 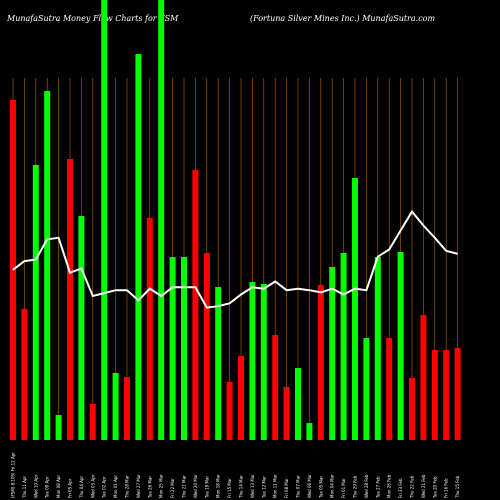 What do you see at coordinates (400, 488) in the screenshot?
I see `x-tick-label: Fri 23 Feb` at bounding box center [400, 488].